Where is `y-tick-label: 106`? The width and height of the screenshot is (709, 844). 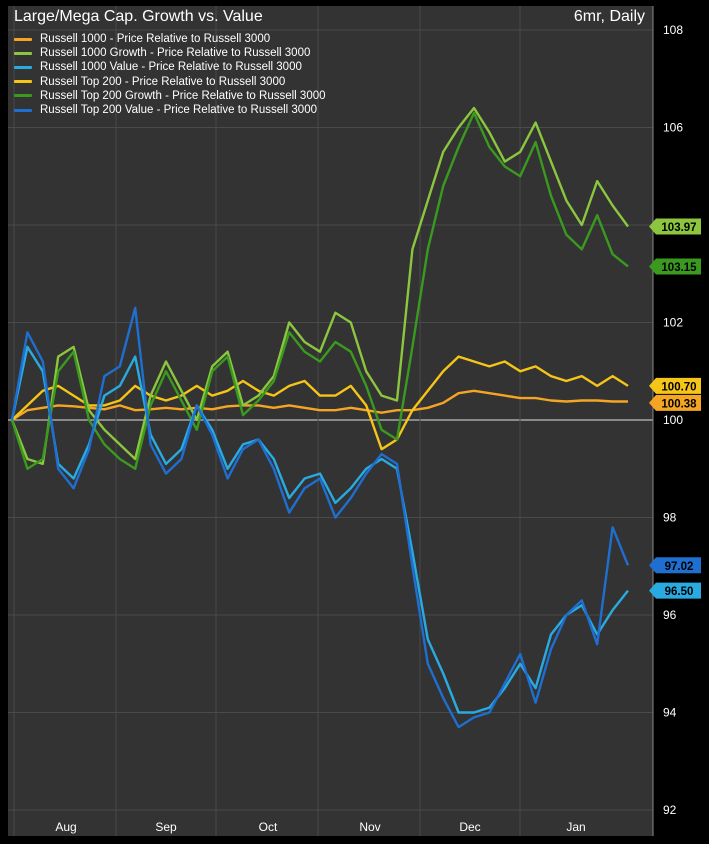 y-tick-label: 106 is located at coordinates (673, 128).